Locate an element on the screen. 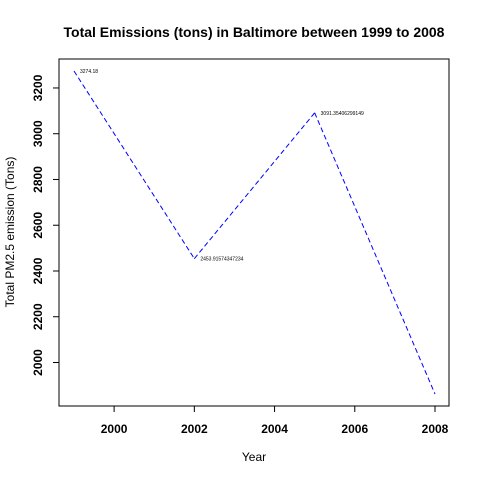 This screenshot has height=480, width=480. data-label: 2453.91574347234 is located at coordinates (221, 260).